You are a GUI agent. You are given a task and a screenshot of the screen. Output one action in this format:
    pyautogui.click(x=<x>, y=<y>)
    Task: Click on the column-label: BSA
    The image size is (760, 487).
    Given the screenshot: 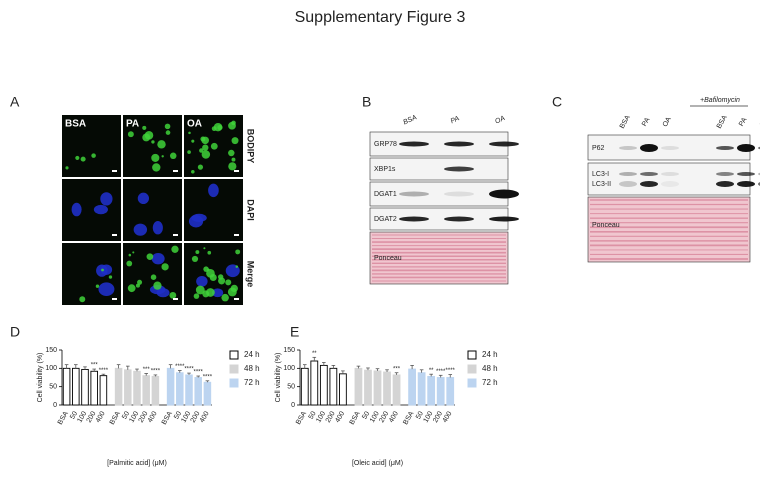 What is the action you would take?
    pyautogui.click(x=75, y=124)
    